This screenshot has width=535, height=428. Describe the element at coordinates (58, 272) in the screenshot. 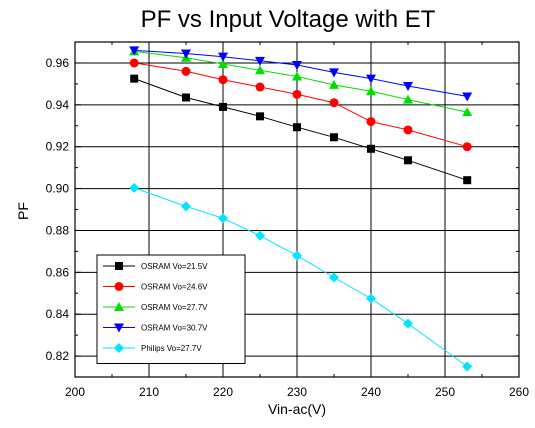

I see `y-tick-label: 0.86` at that location.